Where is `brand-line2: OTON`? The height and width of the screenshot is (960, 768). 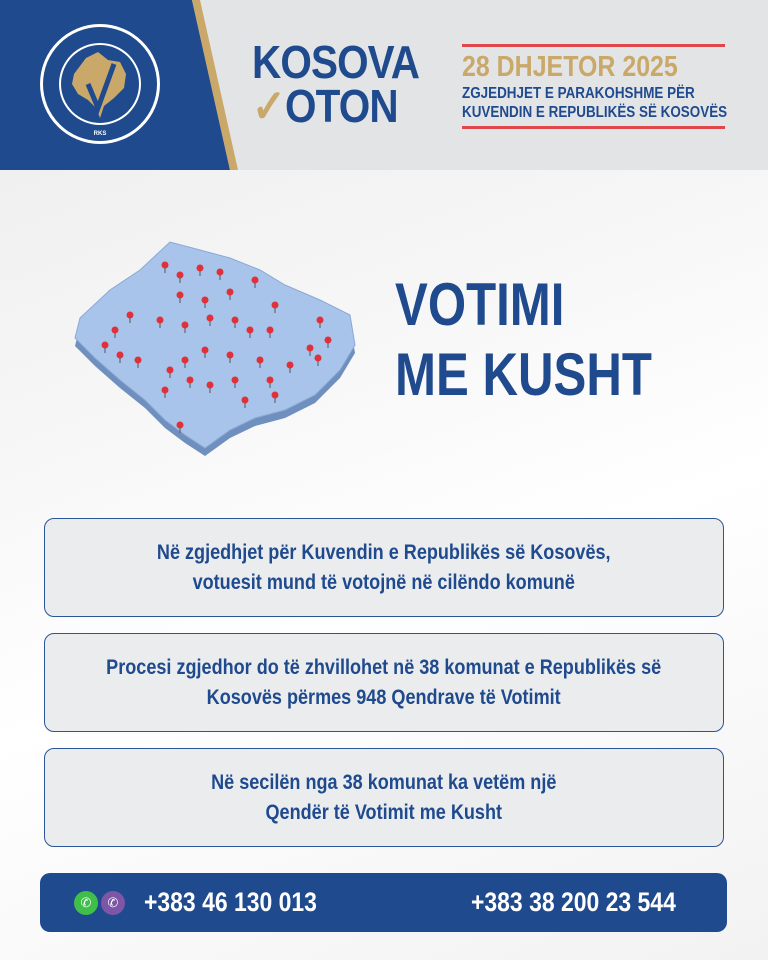
brand-line2: OTON is located at coordinates (342, 106).